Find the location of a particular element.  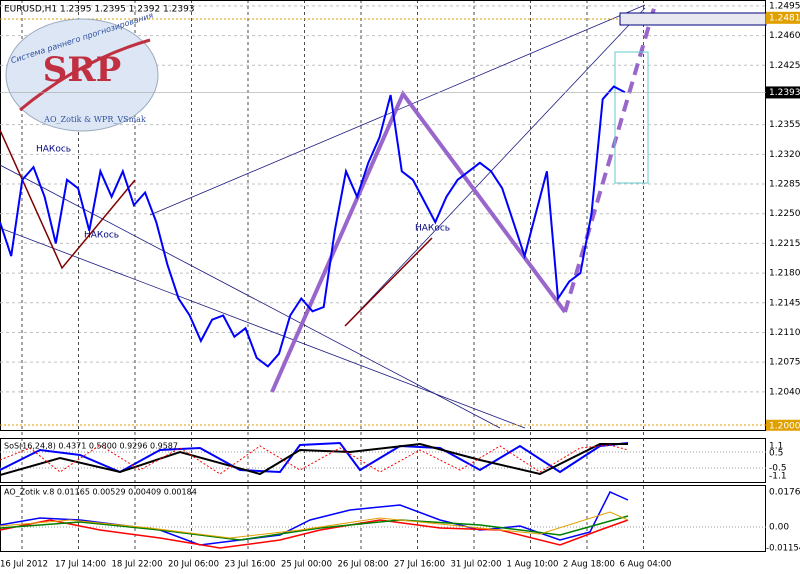

y-tick-label: 1.2285 is located at coordinates (784, 185).